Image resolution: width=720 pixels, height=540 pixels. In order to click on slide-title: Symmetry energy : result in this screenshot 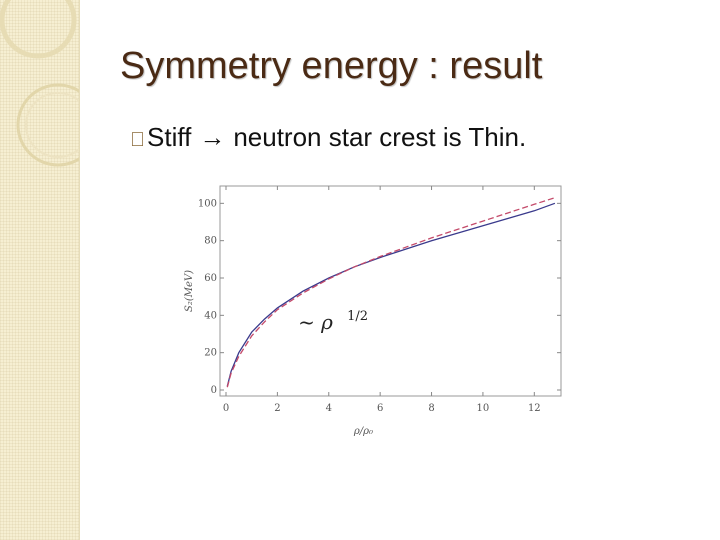, I will do `click(331, 66)`.